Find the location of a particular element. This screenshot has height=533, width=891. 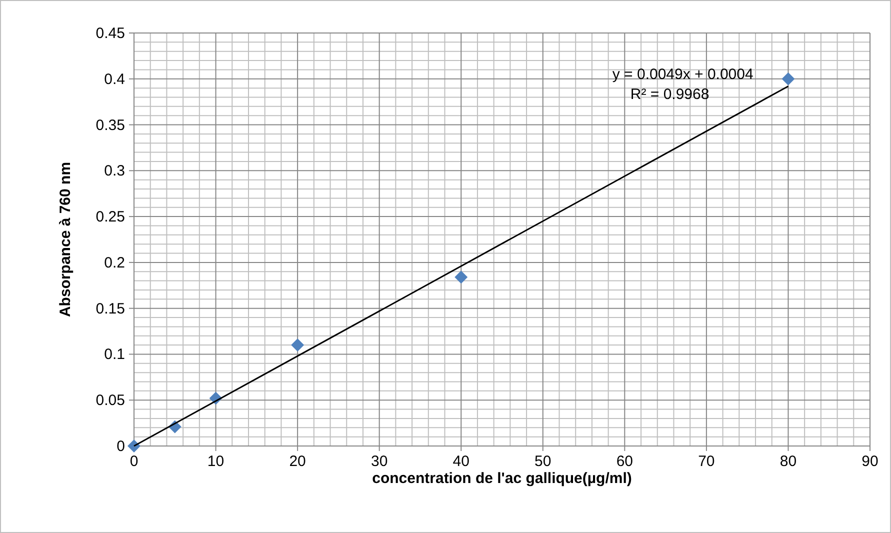

x-tick-label: 50 is located at coordinates (543, 461).